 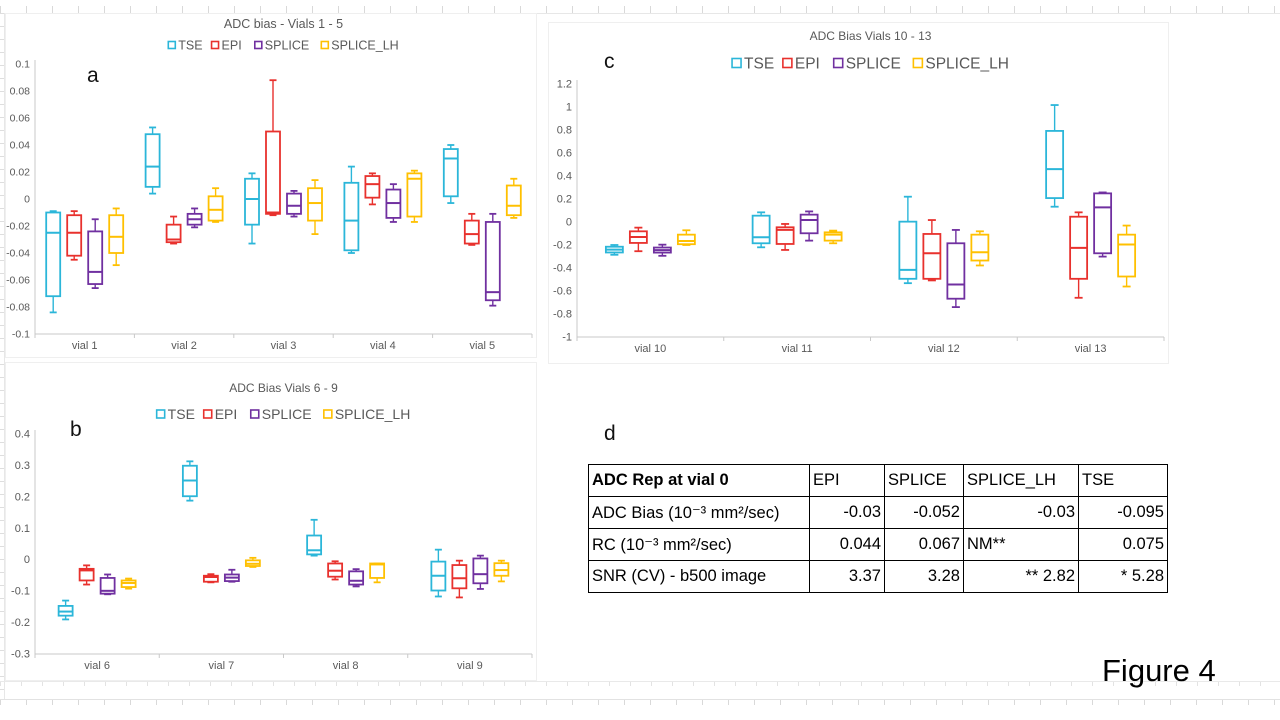 I want to click on x-category-label-vial-1: vial 1, so click(x=85, y=346).